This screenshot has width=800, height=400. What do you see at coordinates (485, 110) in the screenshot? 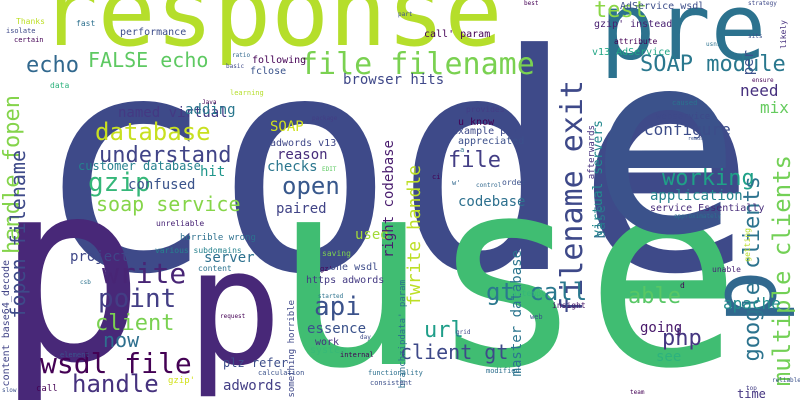
I see `word-provides: provides` at bounding box center [485, 110].